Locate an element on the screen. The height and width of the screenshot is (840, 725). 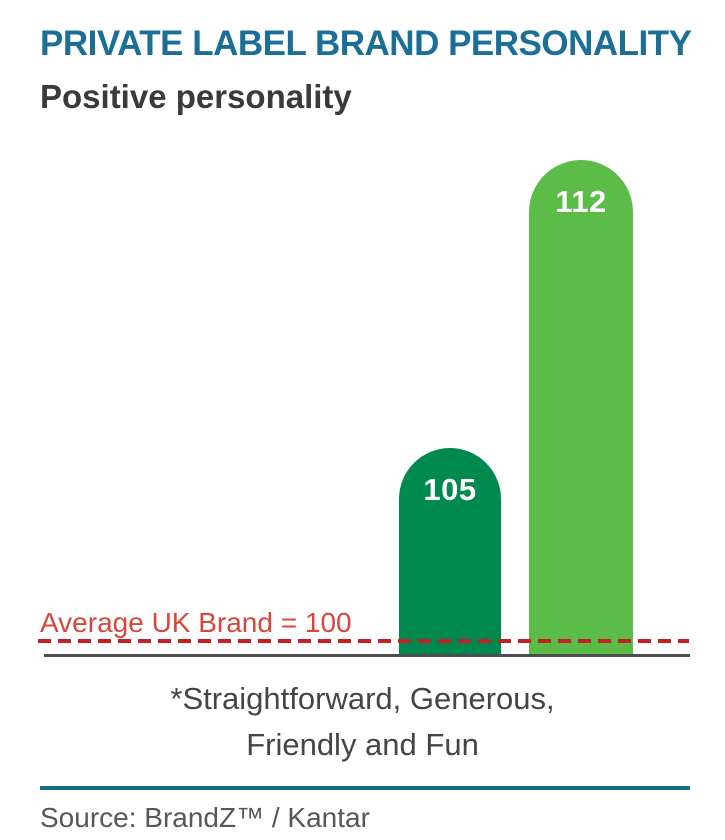
bar-112-value-label: 112 is located at coordinates (581, 201).